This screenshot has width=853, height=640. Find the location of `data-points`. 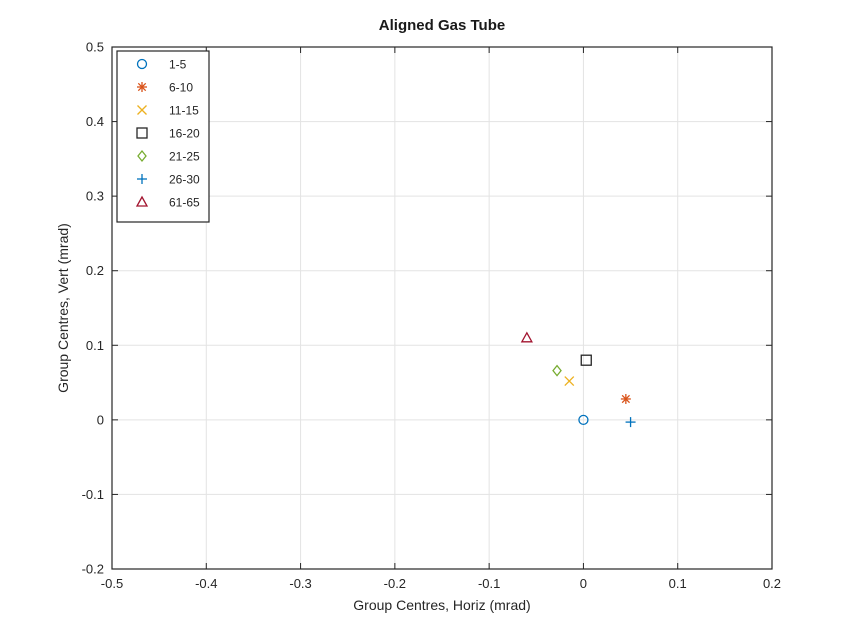

data-points is located at coordinates (578, 379).